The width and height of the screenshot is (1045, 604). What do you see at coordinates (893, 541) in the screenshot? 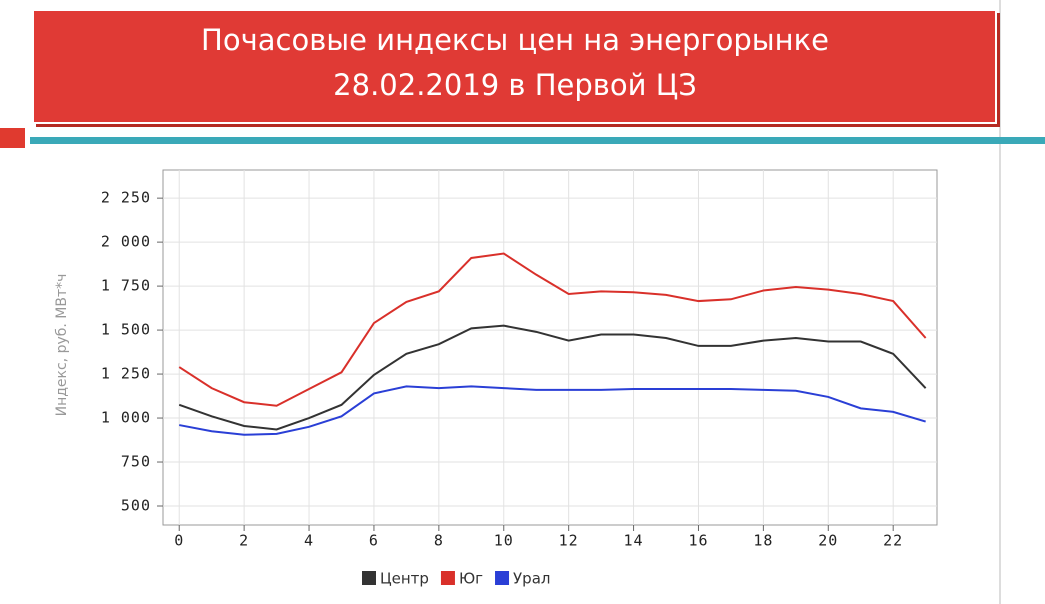
I see `x-tick-label: 22` at bounding box center [893, 541].